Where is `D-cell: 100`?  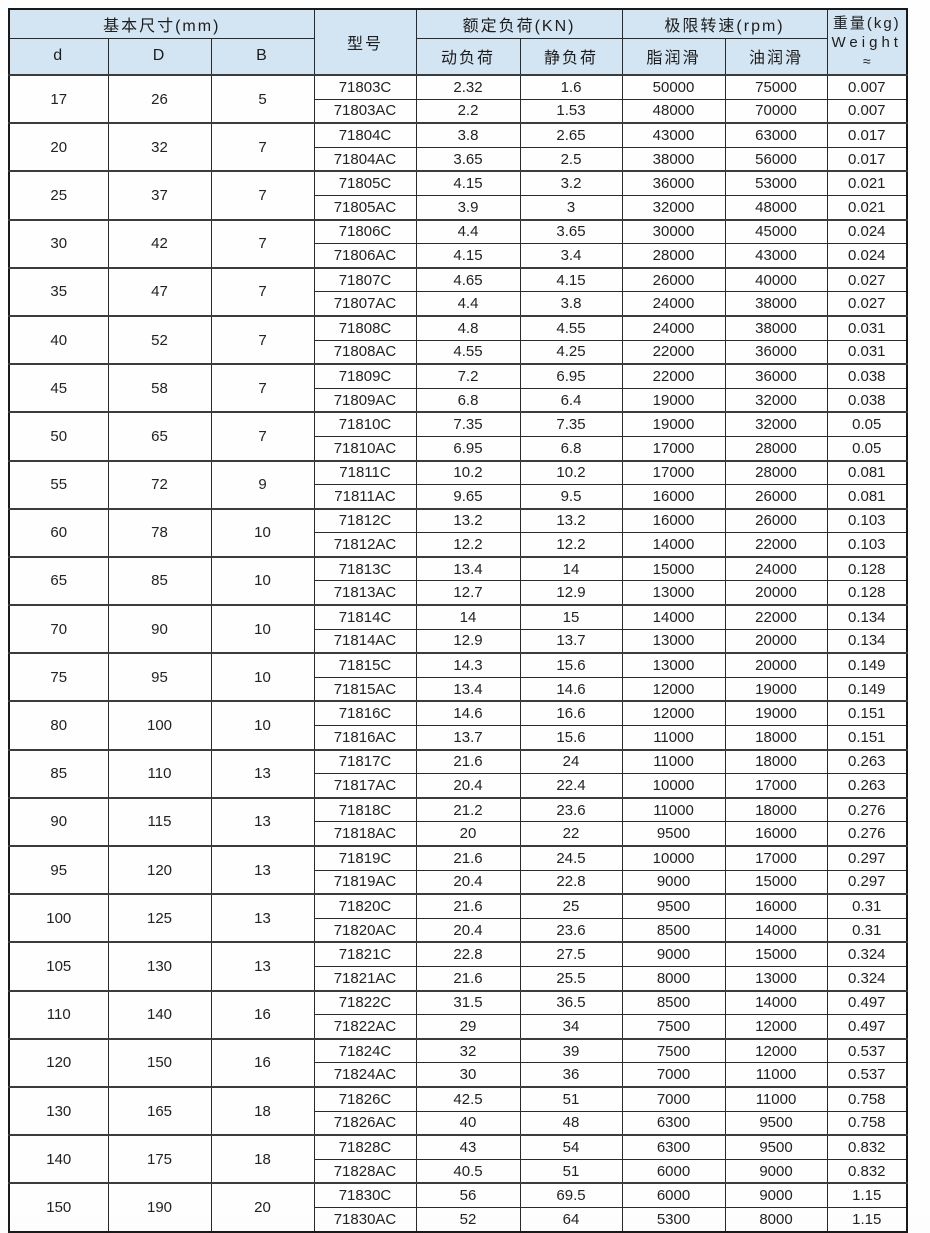 D-cell: 100 is located at coordinates (159, 725).